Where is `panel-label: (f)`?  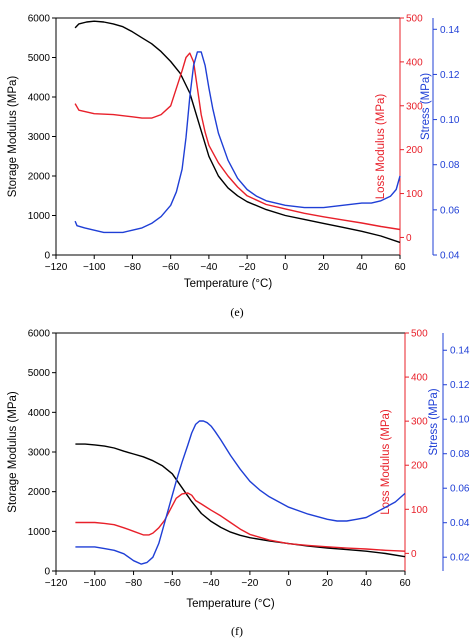 panel-label: (f) is located at coordinates (237, 631).